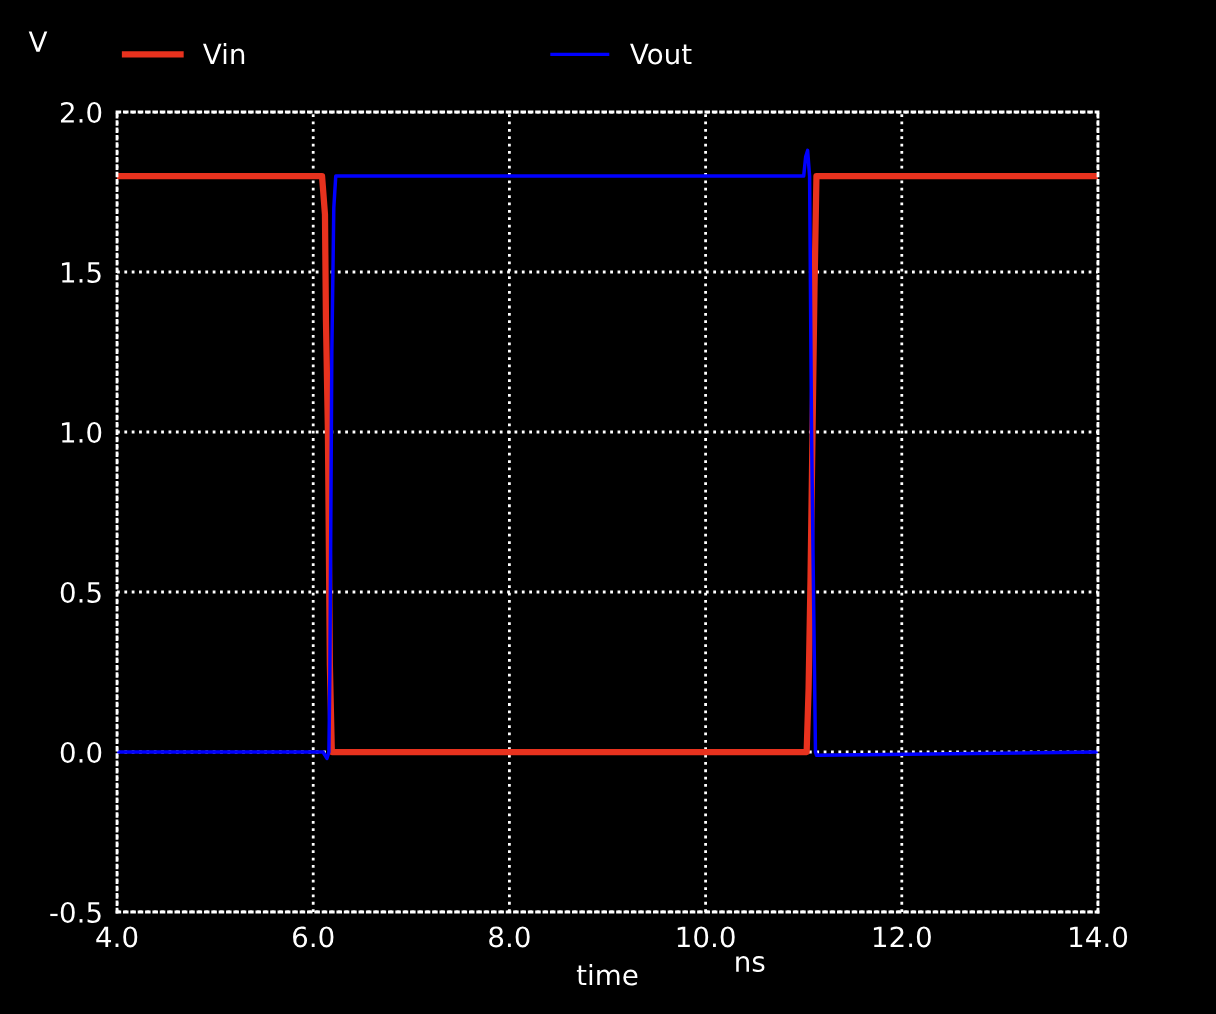 The width and height of the screenshot is (1216, 1014). Describe the element at coordinates (81, 432) in the screenshot. I see `y-tick-label: 1.0` at that location.